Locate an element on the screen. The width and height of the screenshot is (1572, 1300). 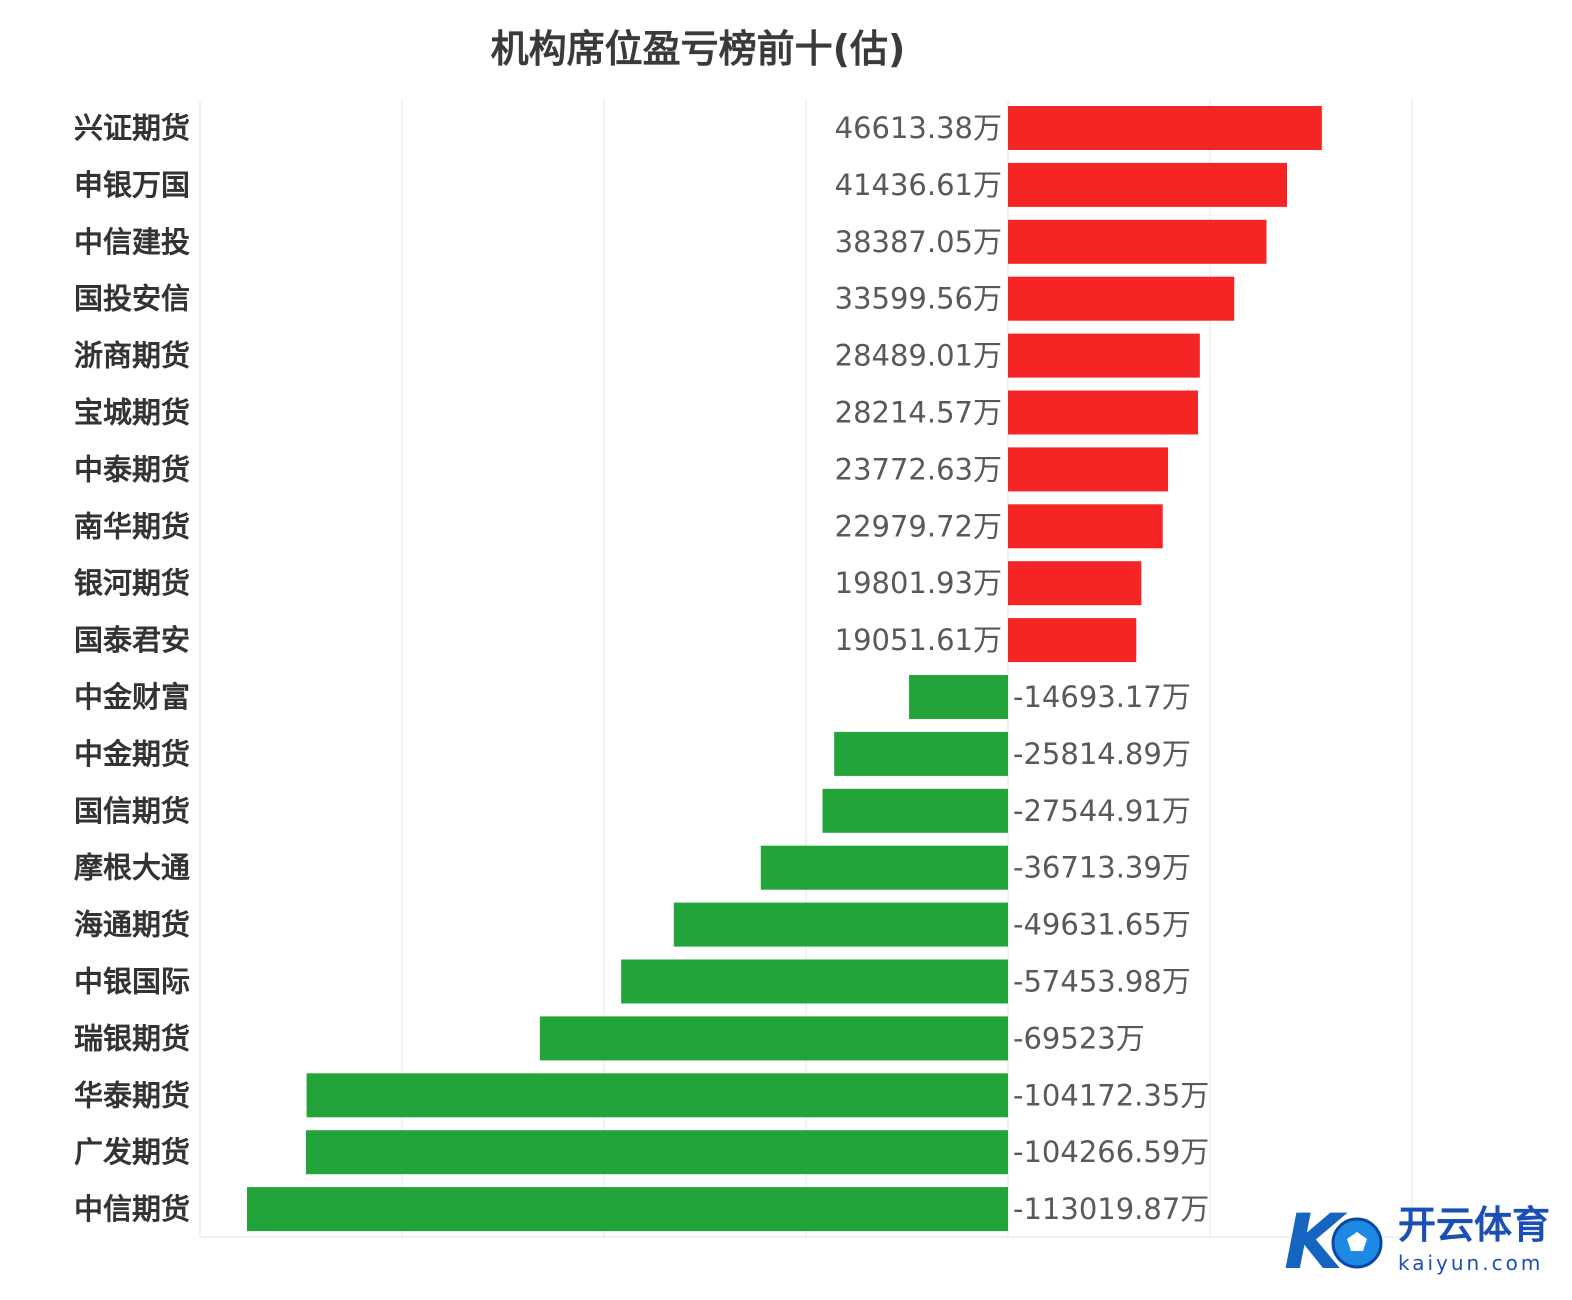
category-label: 海通期货 is located at coordinates (132, 925).